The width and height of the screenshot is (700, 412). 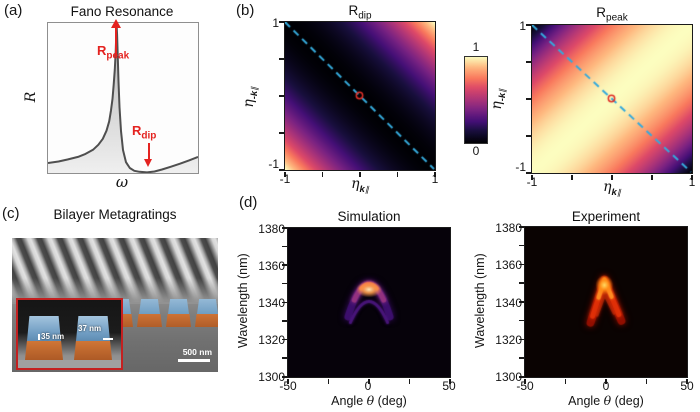 What do you see at coordinates (93, 338) in the screenshot?
I see `inset-pillar` at bounding box center [93, 338].